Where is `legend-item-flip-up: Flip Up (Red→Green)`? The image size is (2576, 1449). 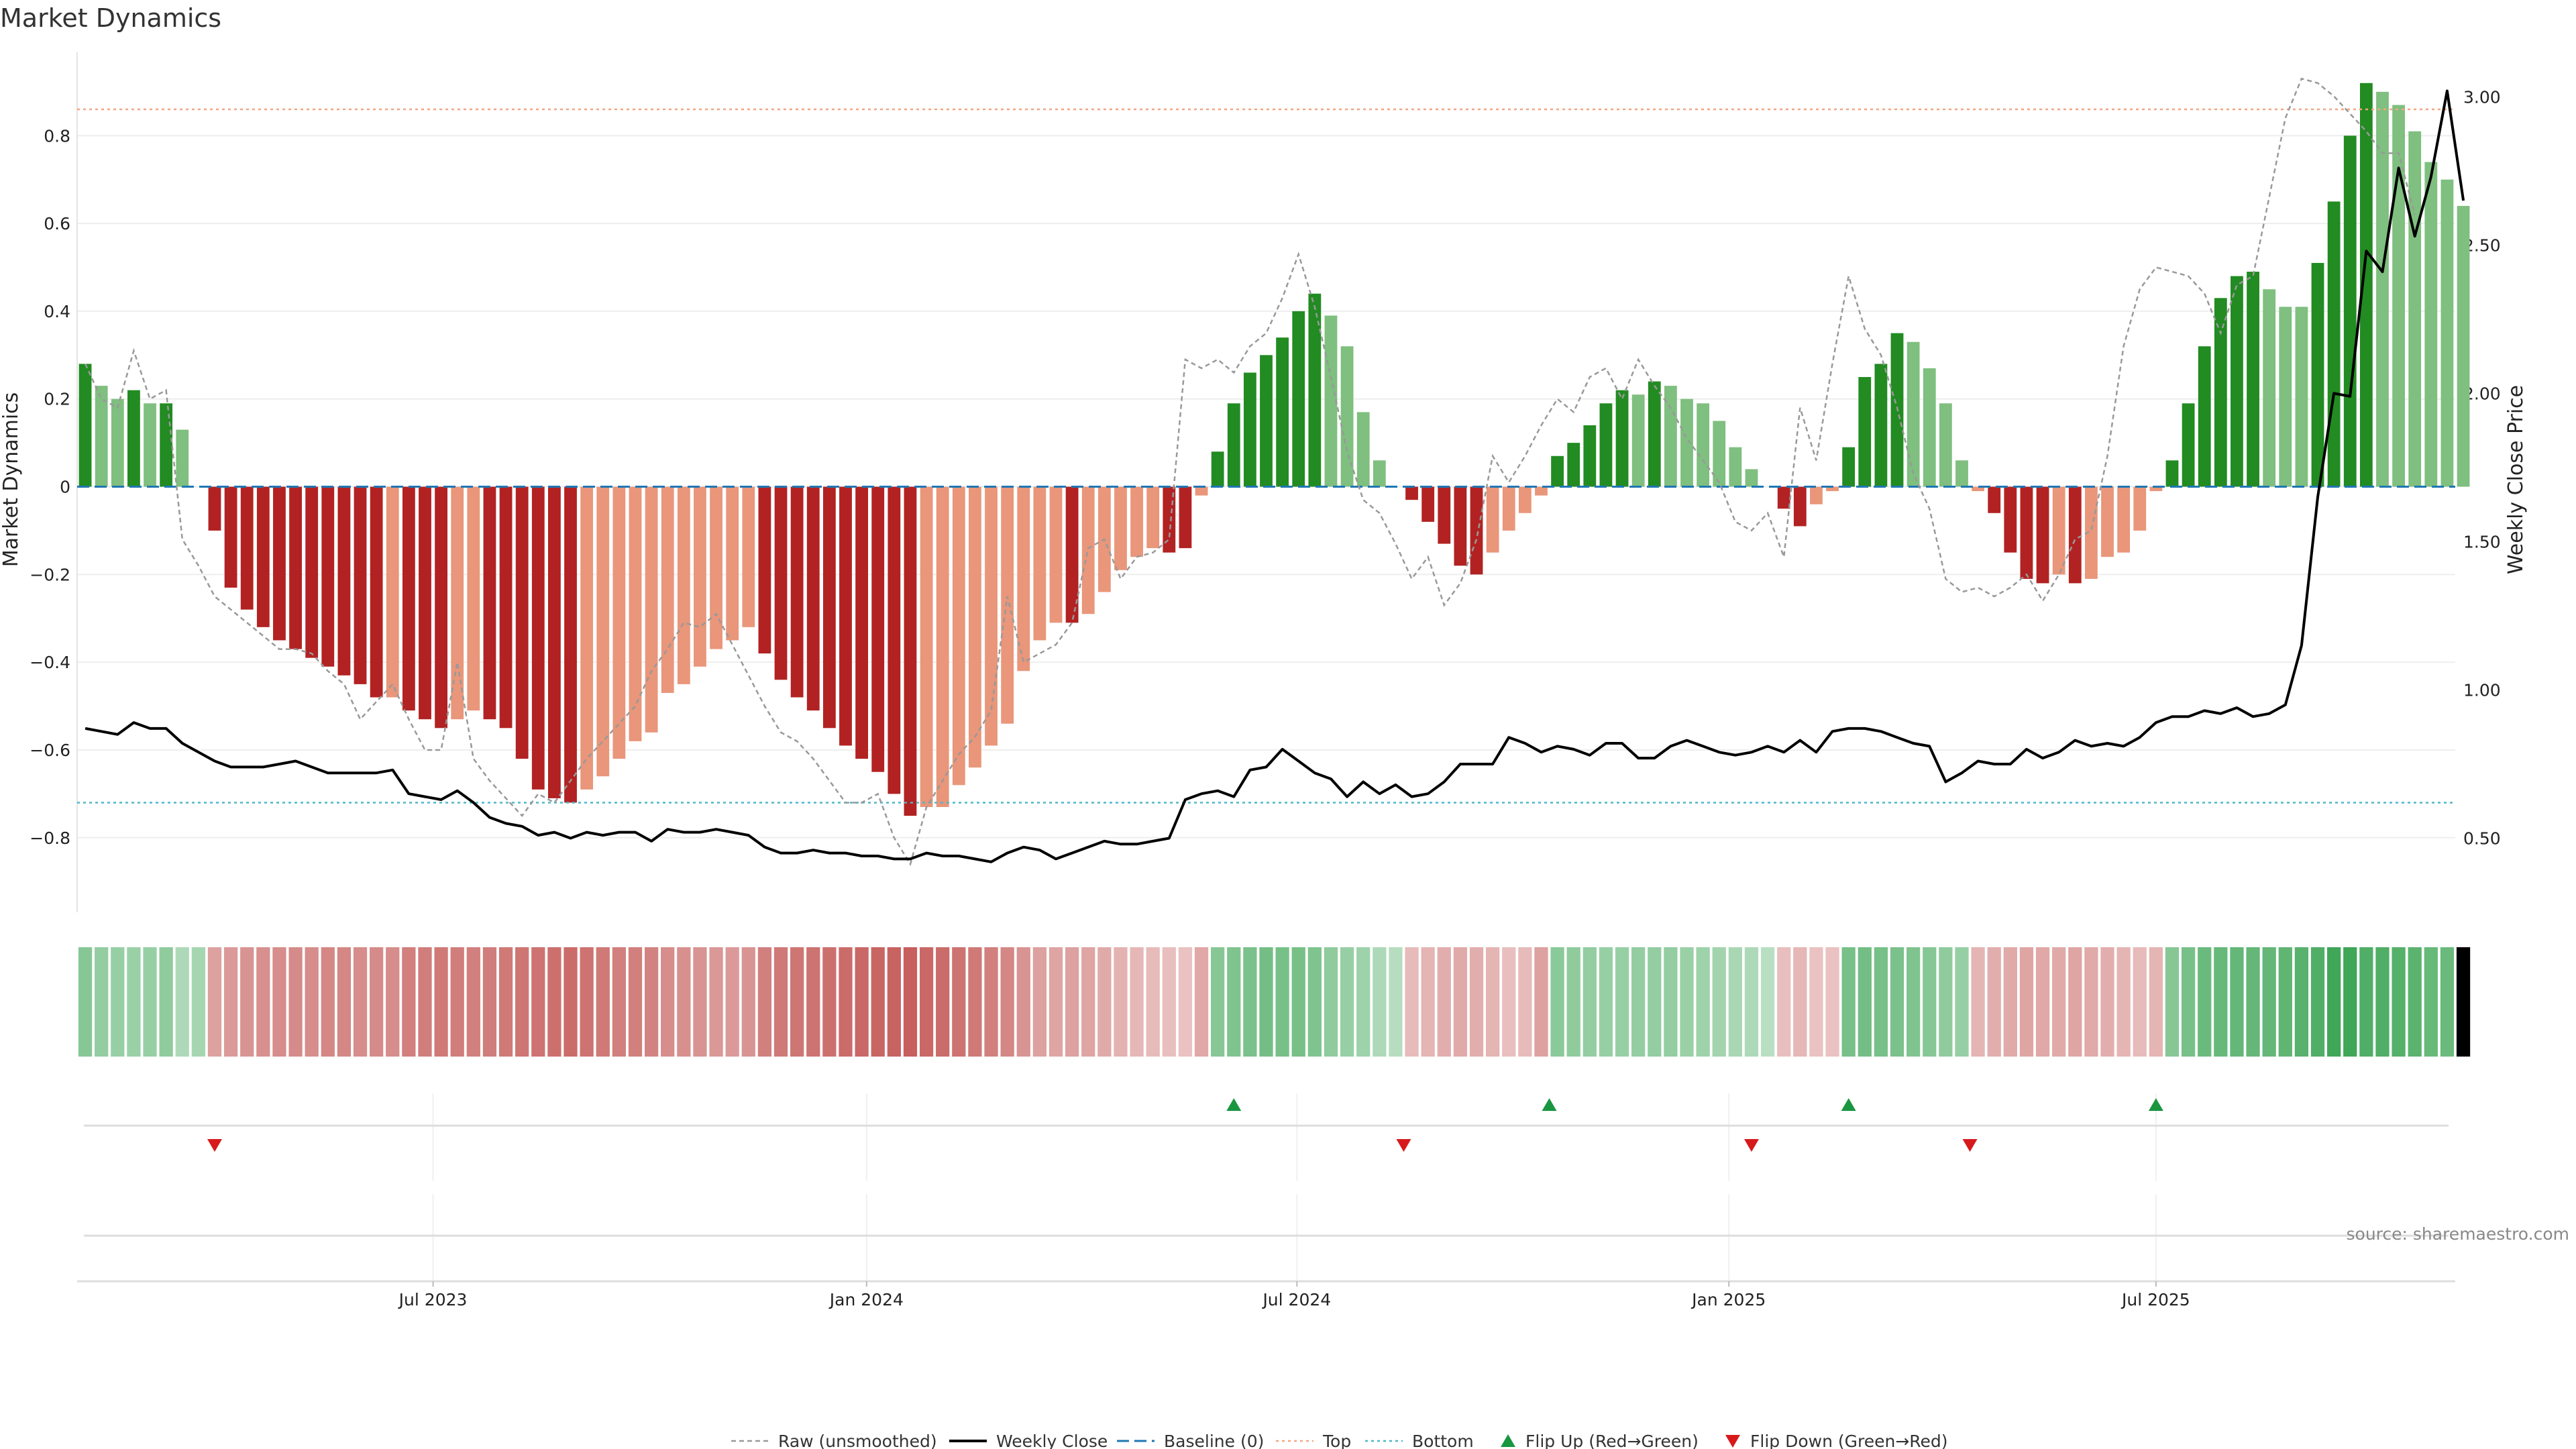
legend-item-flip-up: Flip Up (Red→Green) is located at coordinates (1600, 1440).